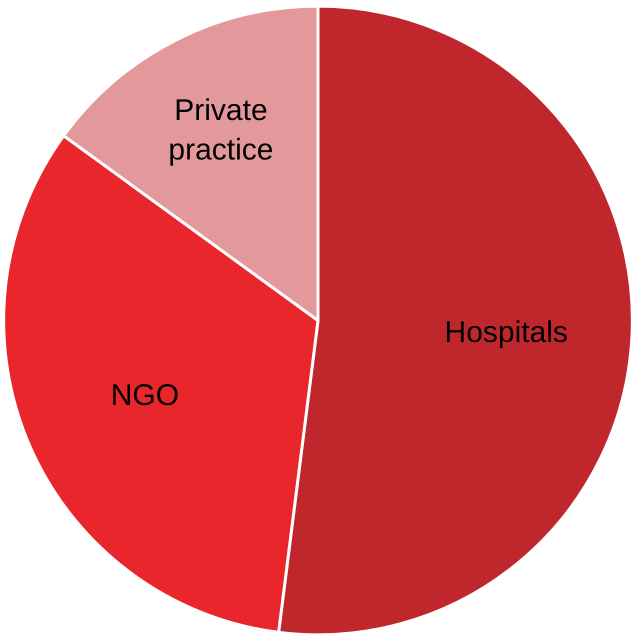 The image size is (635, 640). Describe the element at coordinates (506, 332) in the screenshot. I see `slice-label: Hospitals` at that location.